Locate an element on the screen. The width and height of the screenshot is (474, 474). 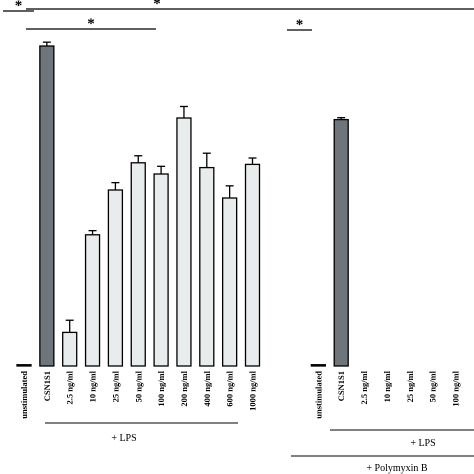
significance-layer: * * * * is located at coordinates (238, 16).